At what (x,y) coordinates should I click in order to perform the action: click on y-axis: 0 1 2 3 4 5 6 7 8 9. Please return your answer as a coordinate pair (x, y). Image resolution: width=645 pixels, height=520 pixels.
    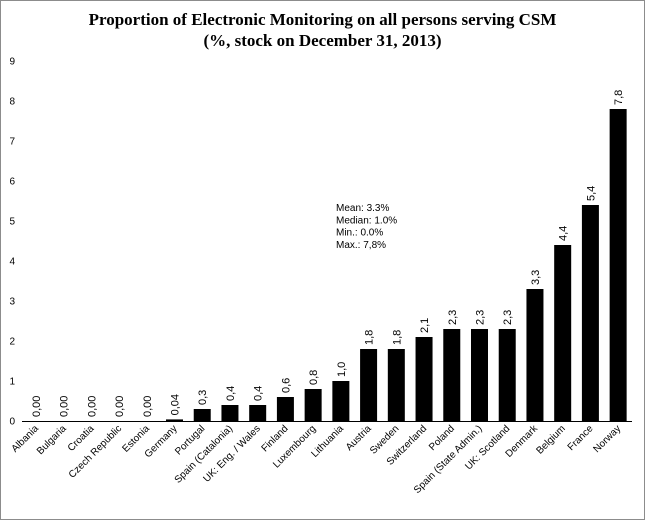
    Looking at the image, I should click on (12, 242).